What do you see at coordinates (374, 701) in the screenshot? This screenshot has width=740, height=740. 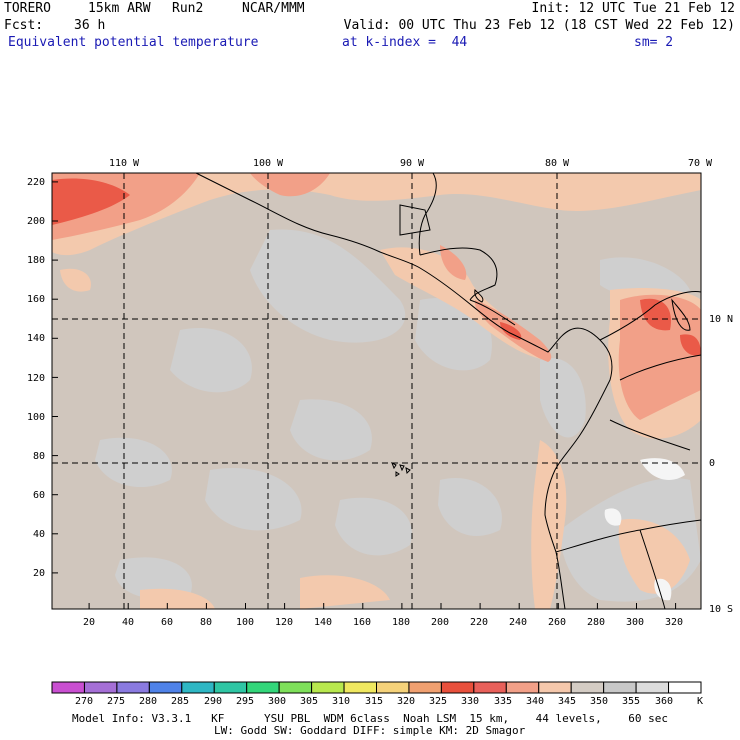 I see `colorbar-label: 315` at bounding box center [374, 701].